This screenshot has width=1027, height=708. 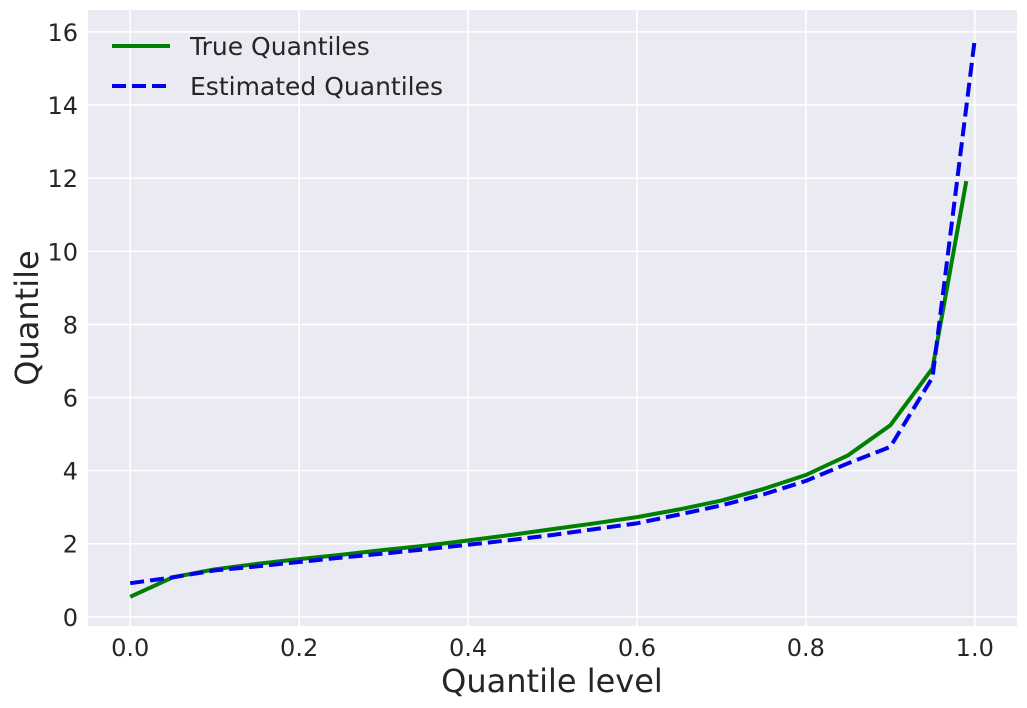 I want to click on y-axis-label: Quantile, so click(x=27, y=317).